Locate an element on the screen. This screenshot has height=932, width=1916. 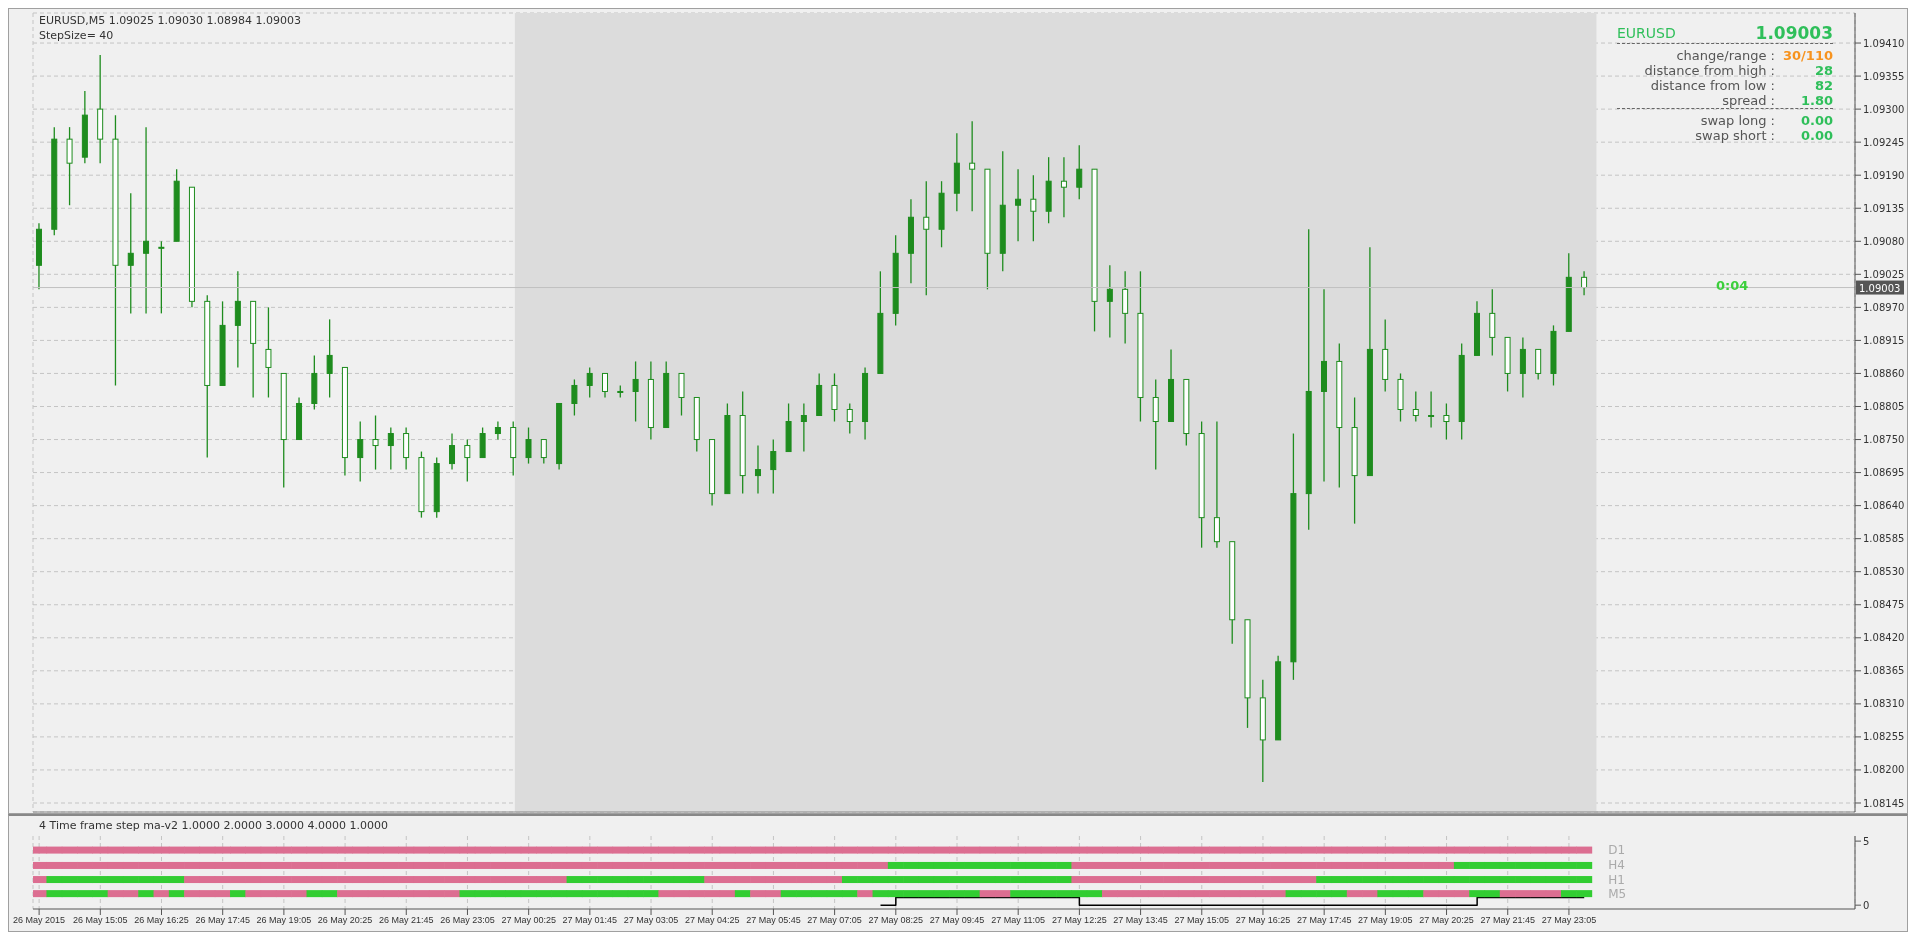
annotation: 1.09003 is located at coordinates (1794, 33).